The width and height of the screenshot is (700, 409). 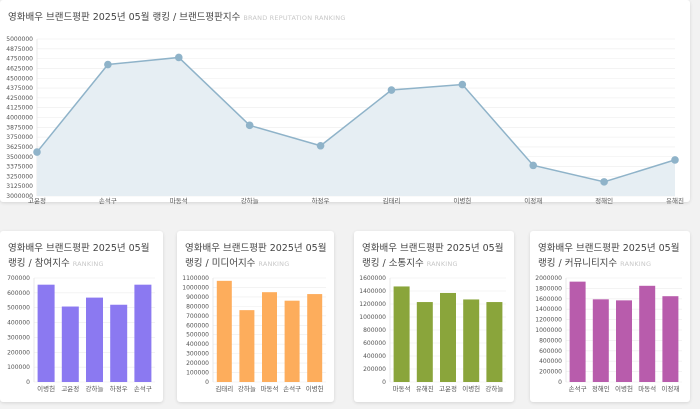 What do you see at coordinates (19, 147) in the screenshot?
I see `y-tick-label: 3625000` at bounding box center [19, 147].